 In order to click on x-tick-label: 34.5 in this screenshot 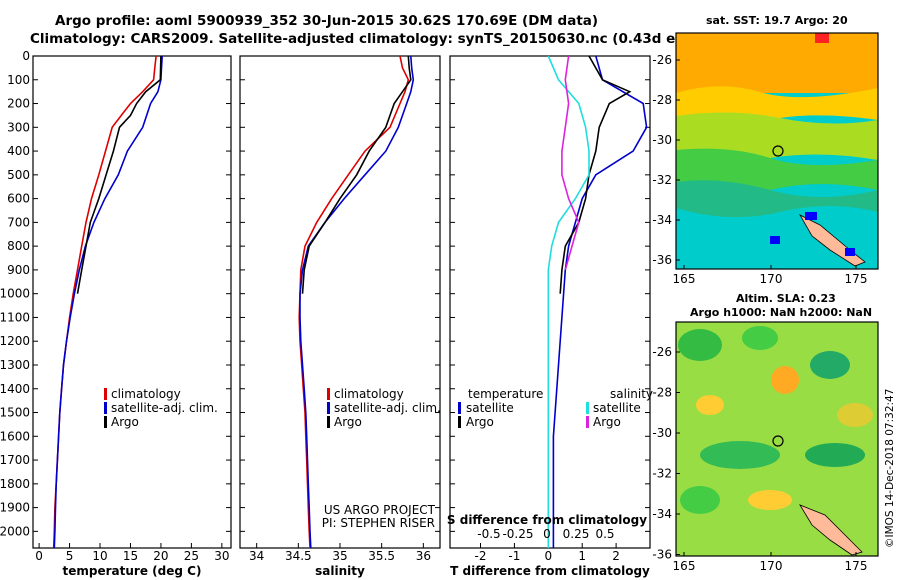, I will do `click(298, 556)`.